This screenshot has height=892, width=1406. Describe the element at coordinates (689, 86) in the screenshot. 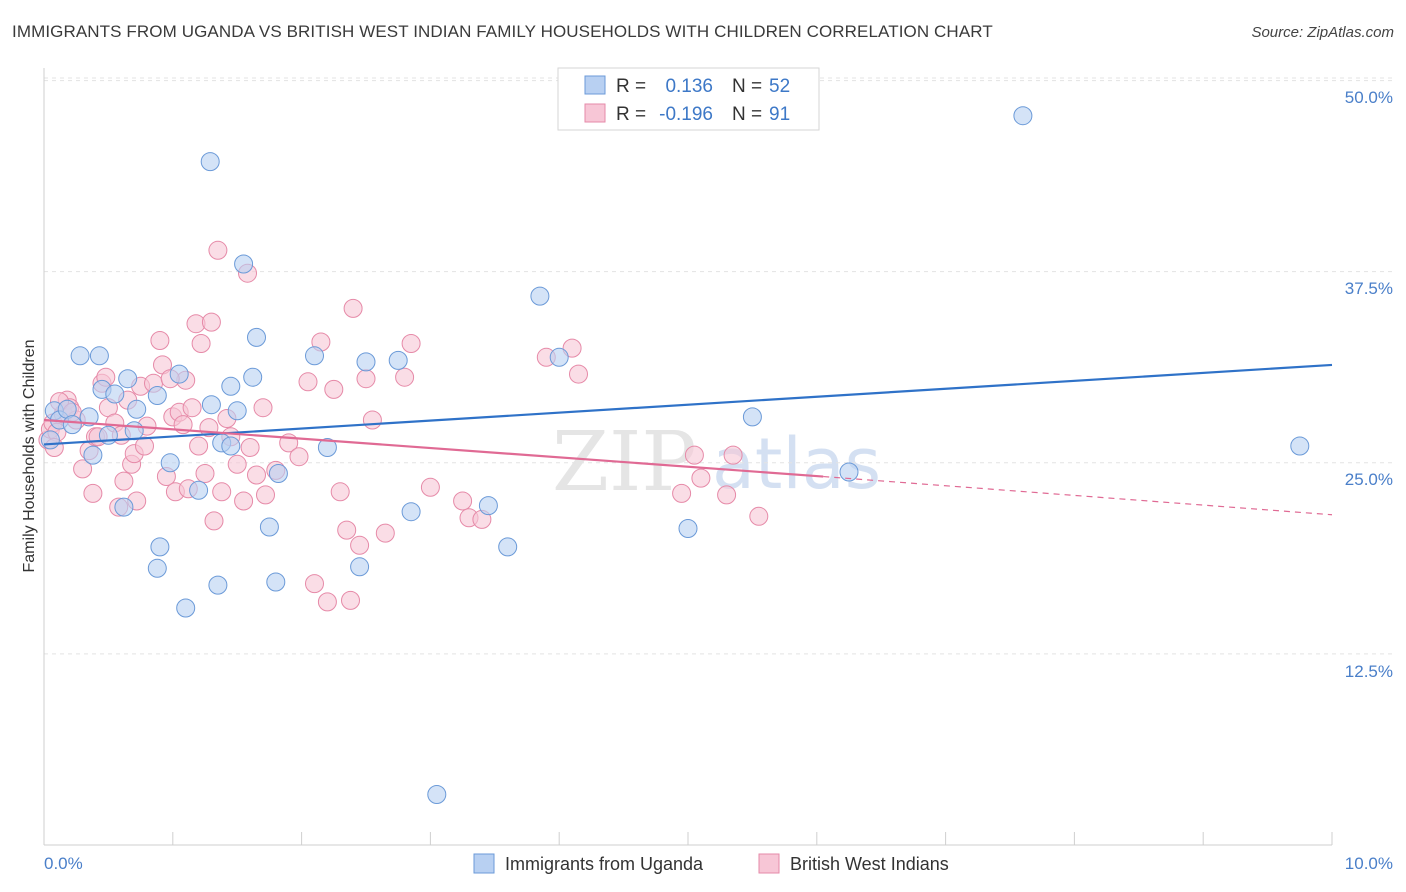

I see `stats-r-value-blue: 0.136` at that location.